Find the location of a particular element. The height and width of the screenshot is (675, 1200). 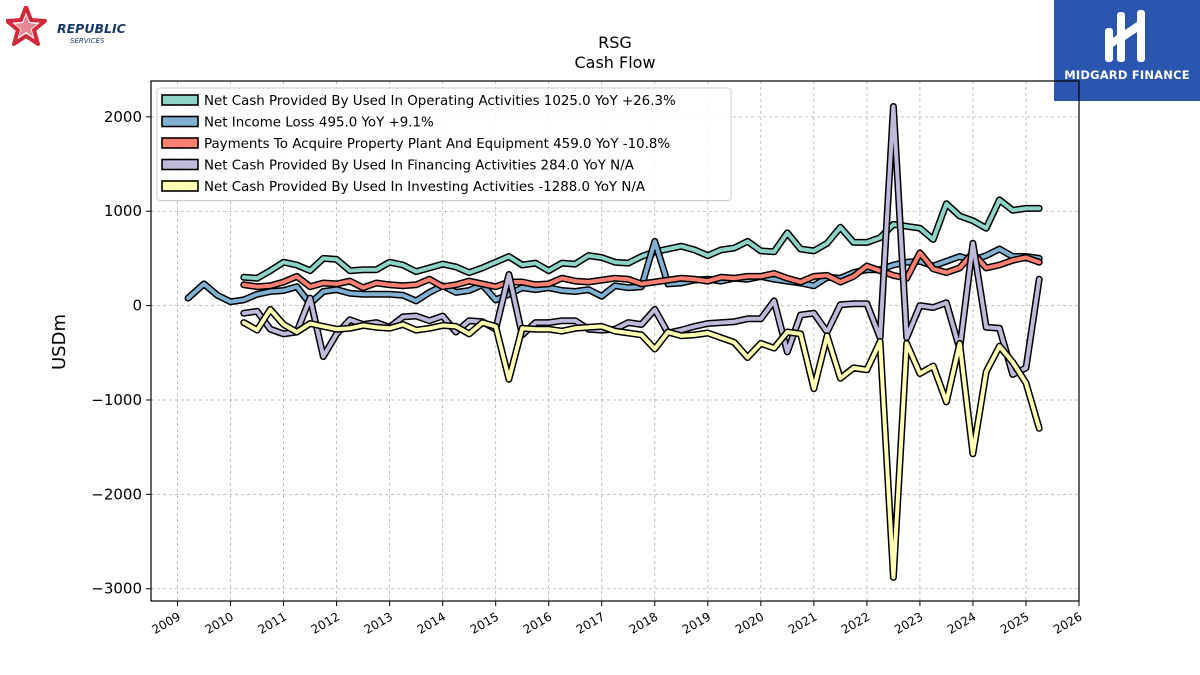

x-tick-label: 2019 is located at coordinates (696, 622).